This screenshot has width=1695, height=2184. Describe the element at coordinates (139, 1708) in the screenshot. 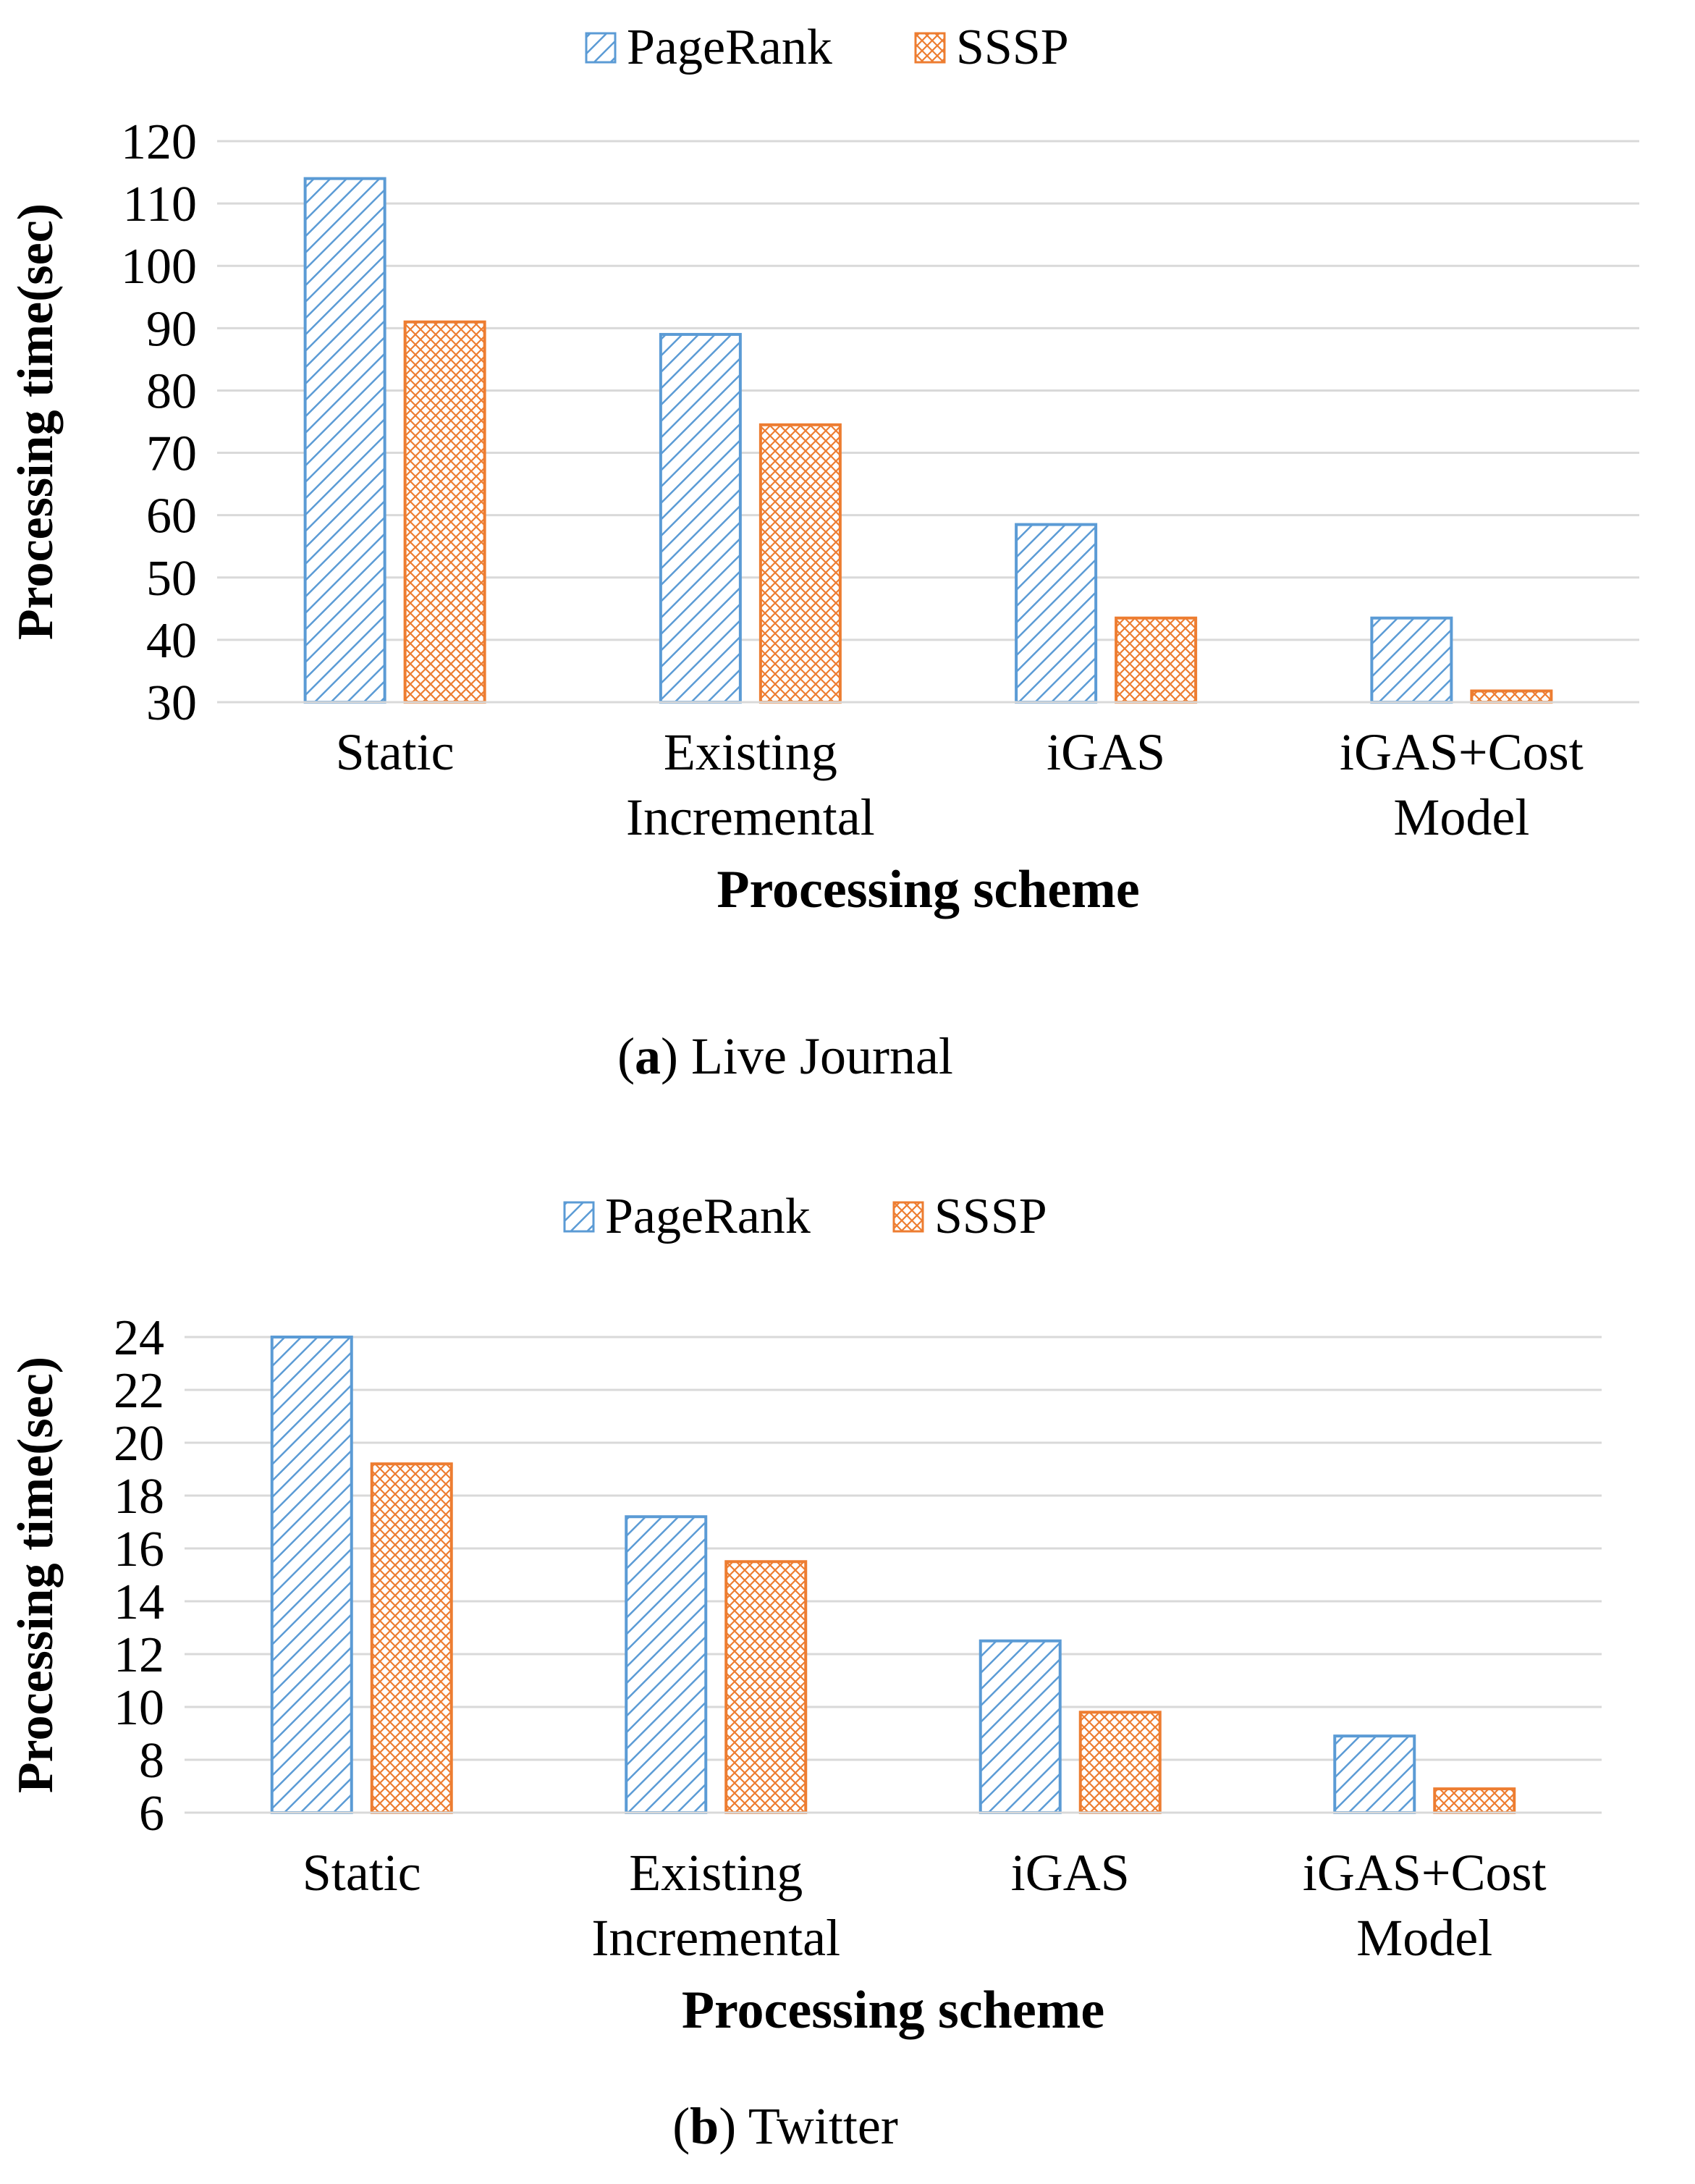

I see `y-tick-label: 10` at that location.